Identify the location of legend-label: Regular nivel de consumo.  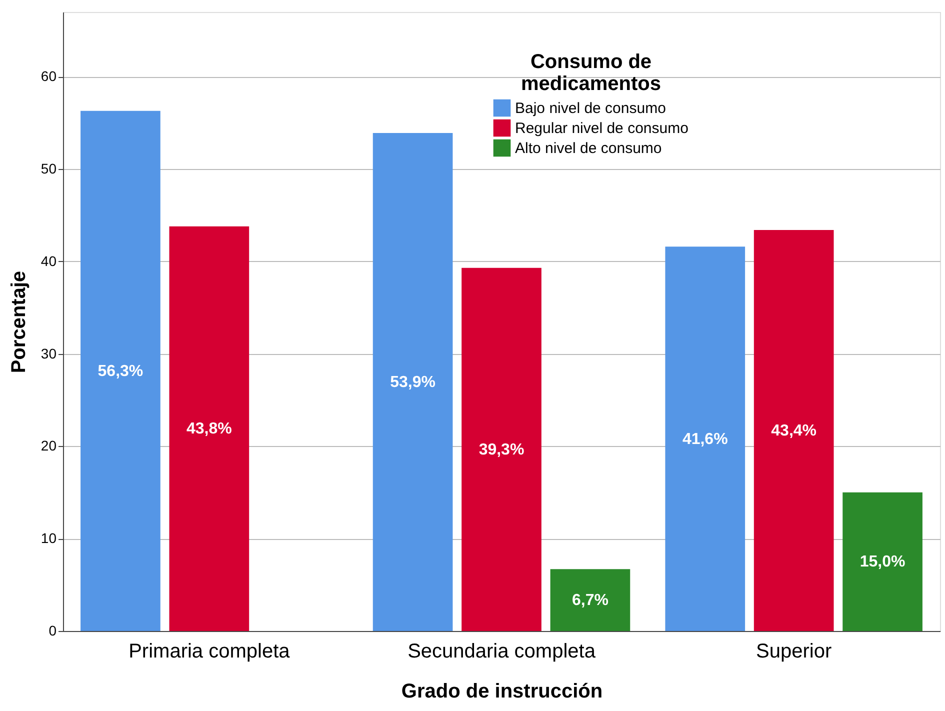
(601, 128).